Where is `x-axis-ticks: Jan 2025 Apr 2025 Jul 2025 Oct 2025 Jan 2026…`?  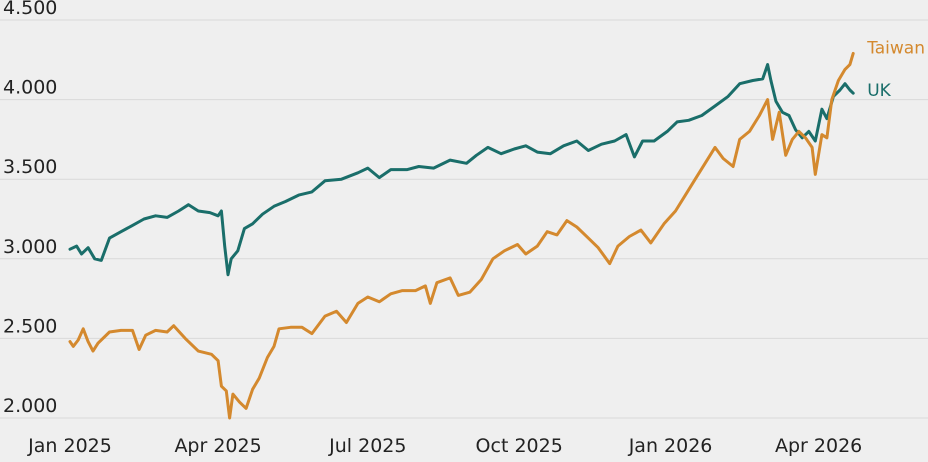
x-axis-ticks: Jan 2025 Apr 2025 Jul 2025 Oct 2025 Jan 2026… is located at coordinates (444, 446).